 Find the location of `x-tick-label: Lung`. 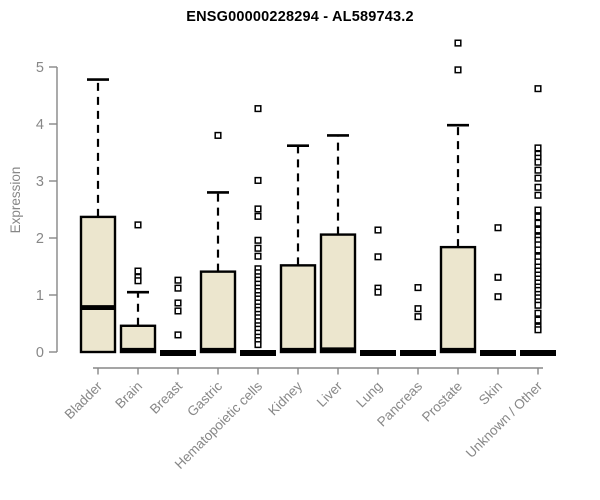

x-tick-label: Lung is located at coordinates (369, 395).